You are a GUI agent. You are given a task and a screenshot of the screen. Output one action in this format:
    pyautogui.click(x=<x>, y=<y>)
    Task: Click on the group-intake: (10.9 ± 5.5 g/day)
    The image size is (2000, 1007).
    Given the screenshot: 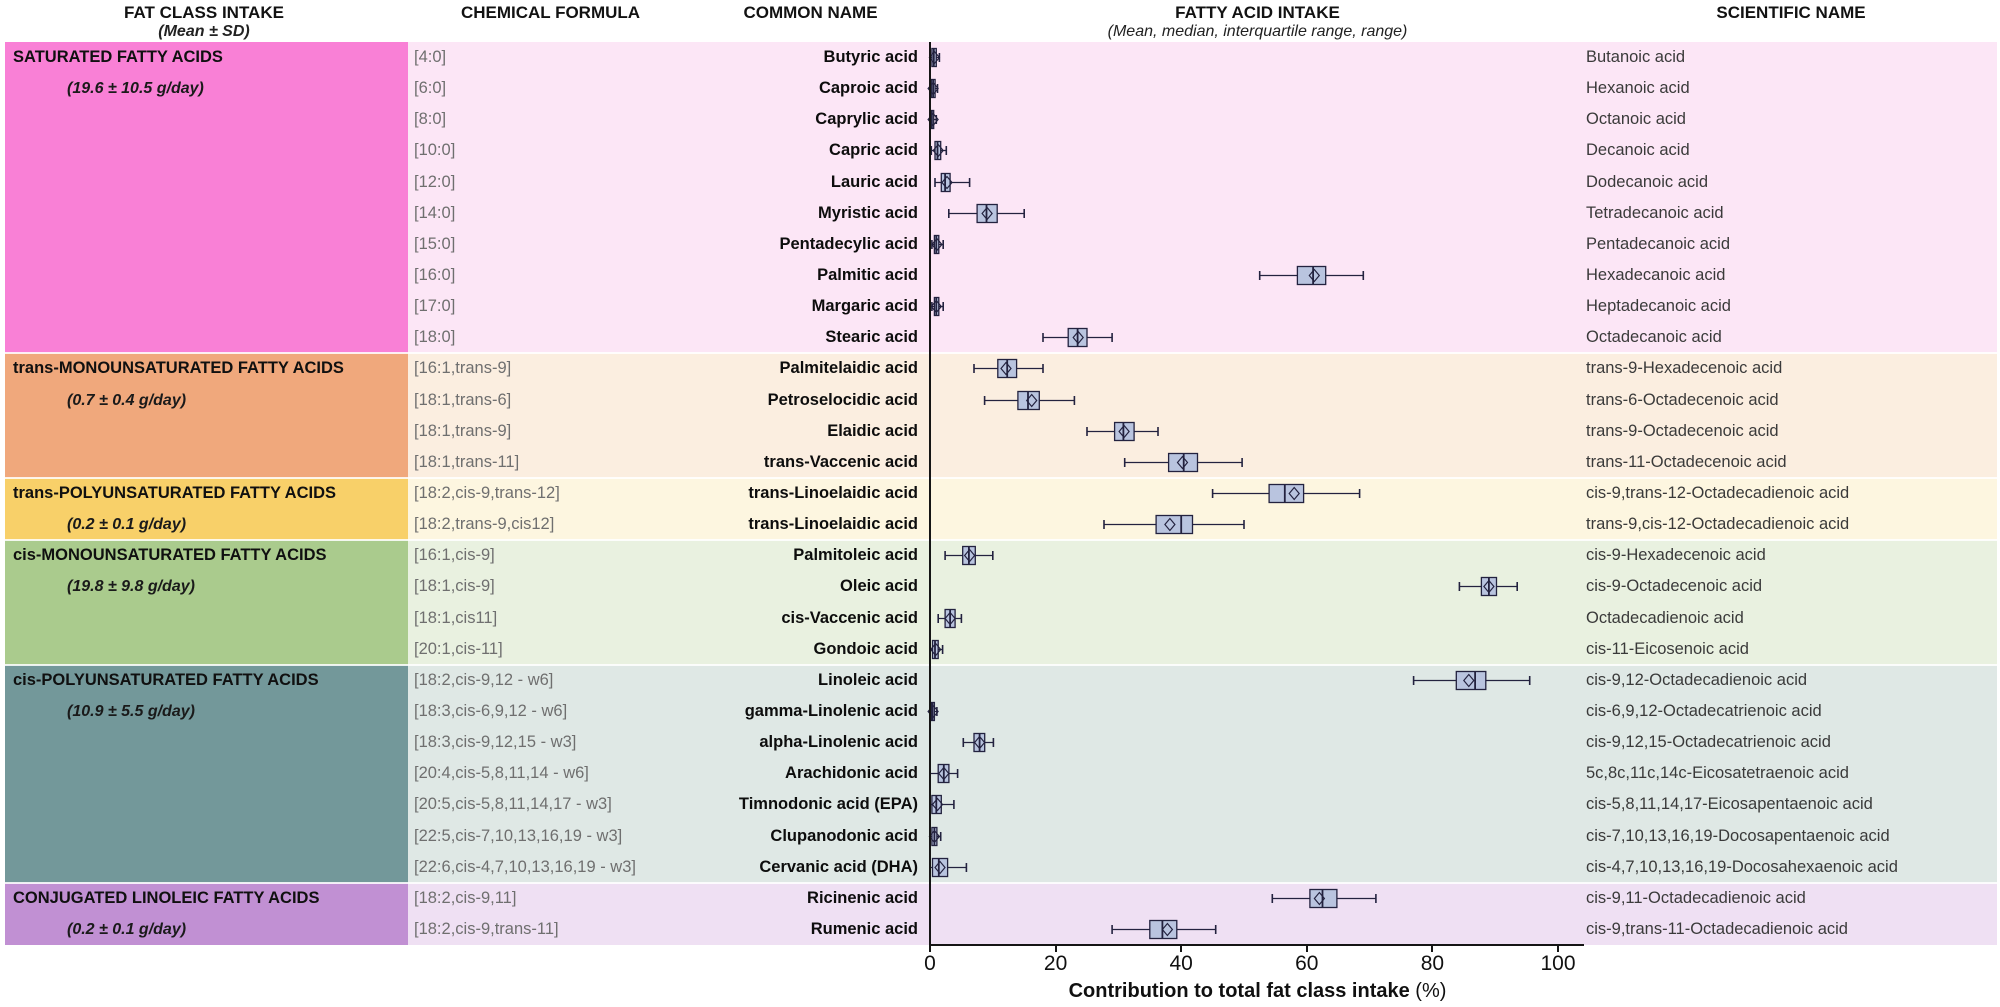 What is the action you would take?
    pyautogui.click(x=131, y=711)
    